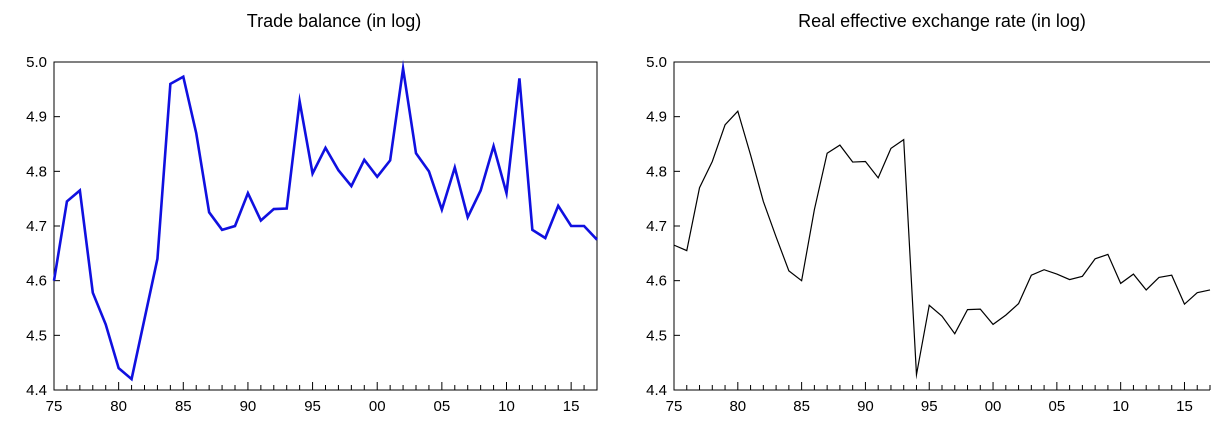 The image size is (1213, 424). Describe the element at coordinates (36, 226) in the screenshot. I see `trade-balance-y-tick-label: 4.7` at that location.